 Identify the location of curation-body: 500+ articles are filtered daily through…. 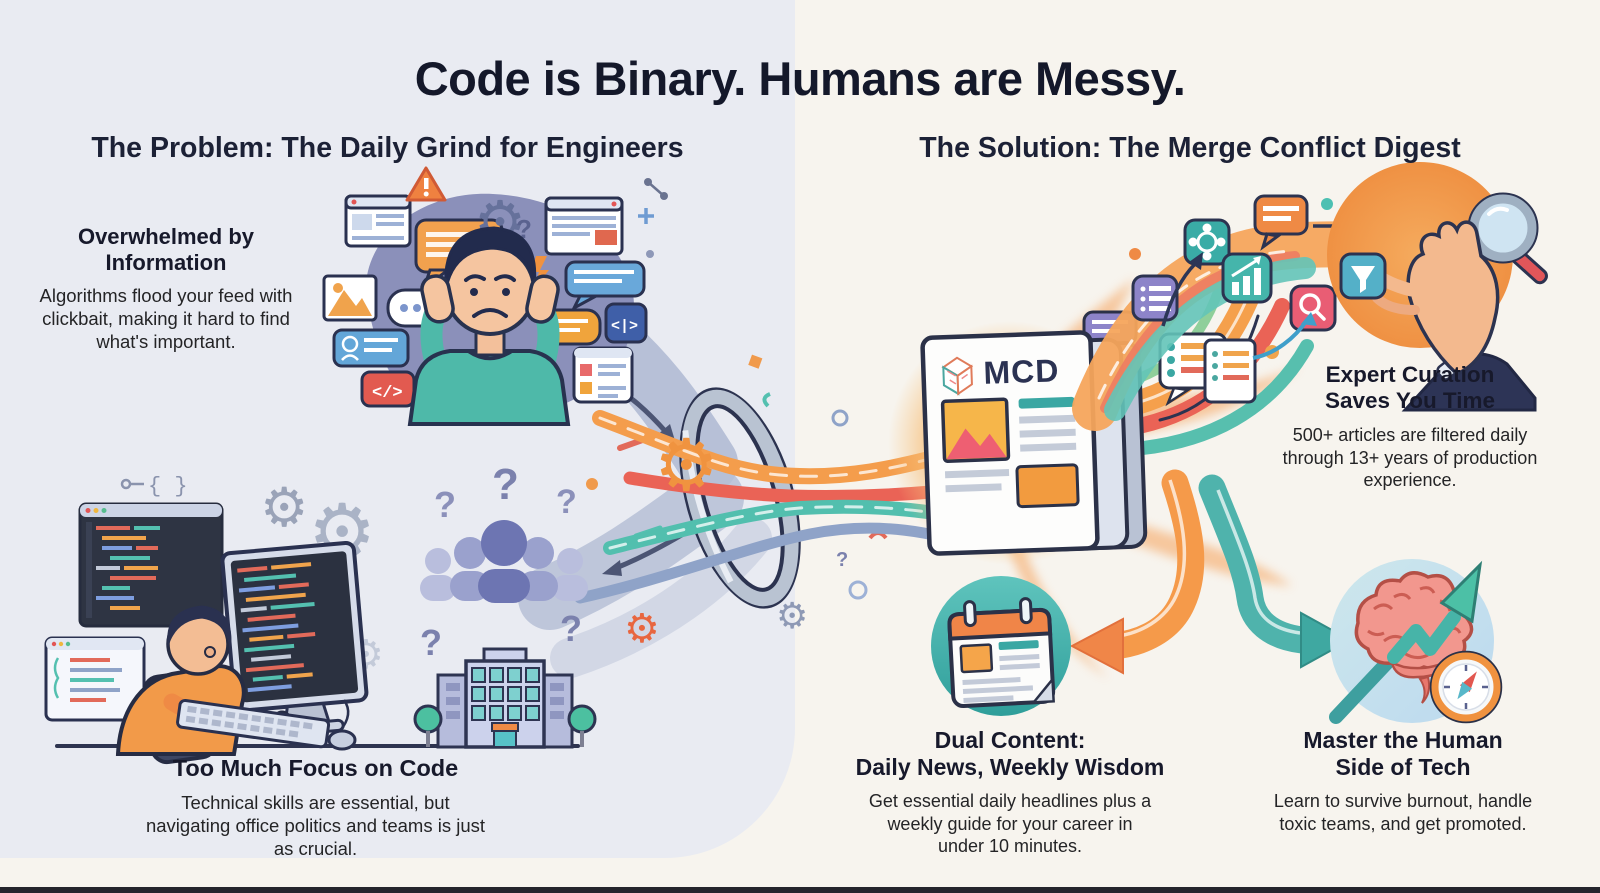
(1410, 457).